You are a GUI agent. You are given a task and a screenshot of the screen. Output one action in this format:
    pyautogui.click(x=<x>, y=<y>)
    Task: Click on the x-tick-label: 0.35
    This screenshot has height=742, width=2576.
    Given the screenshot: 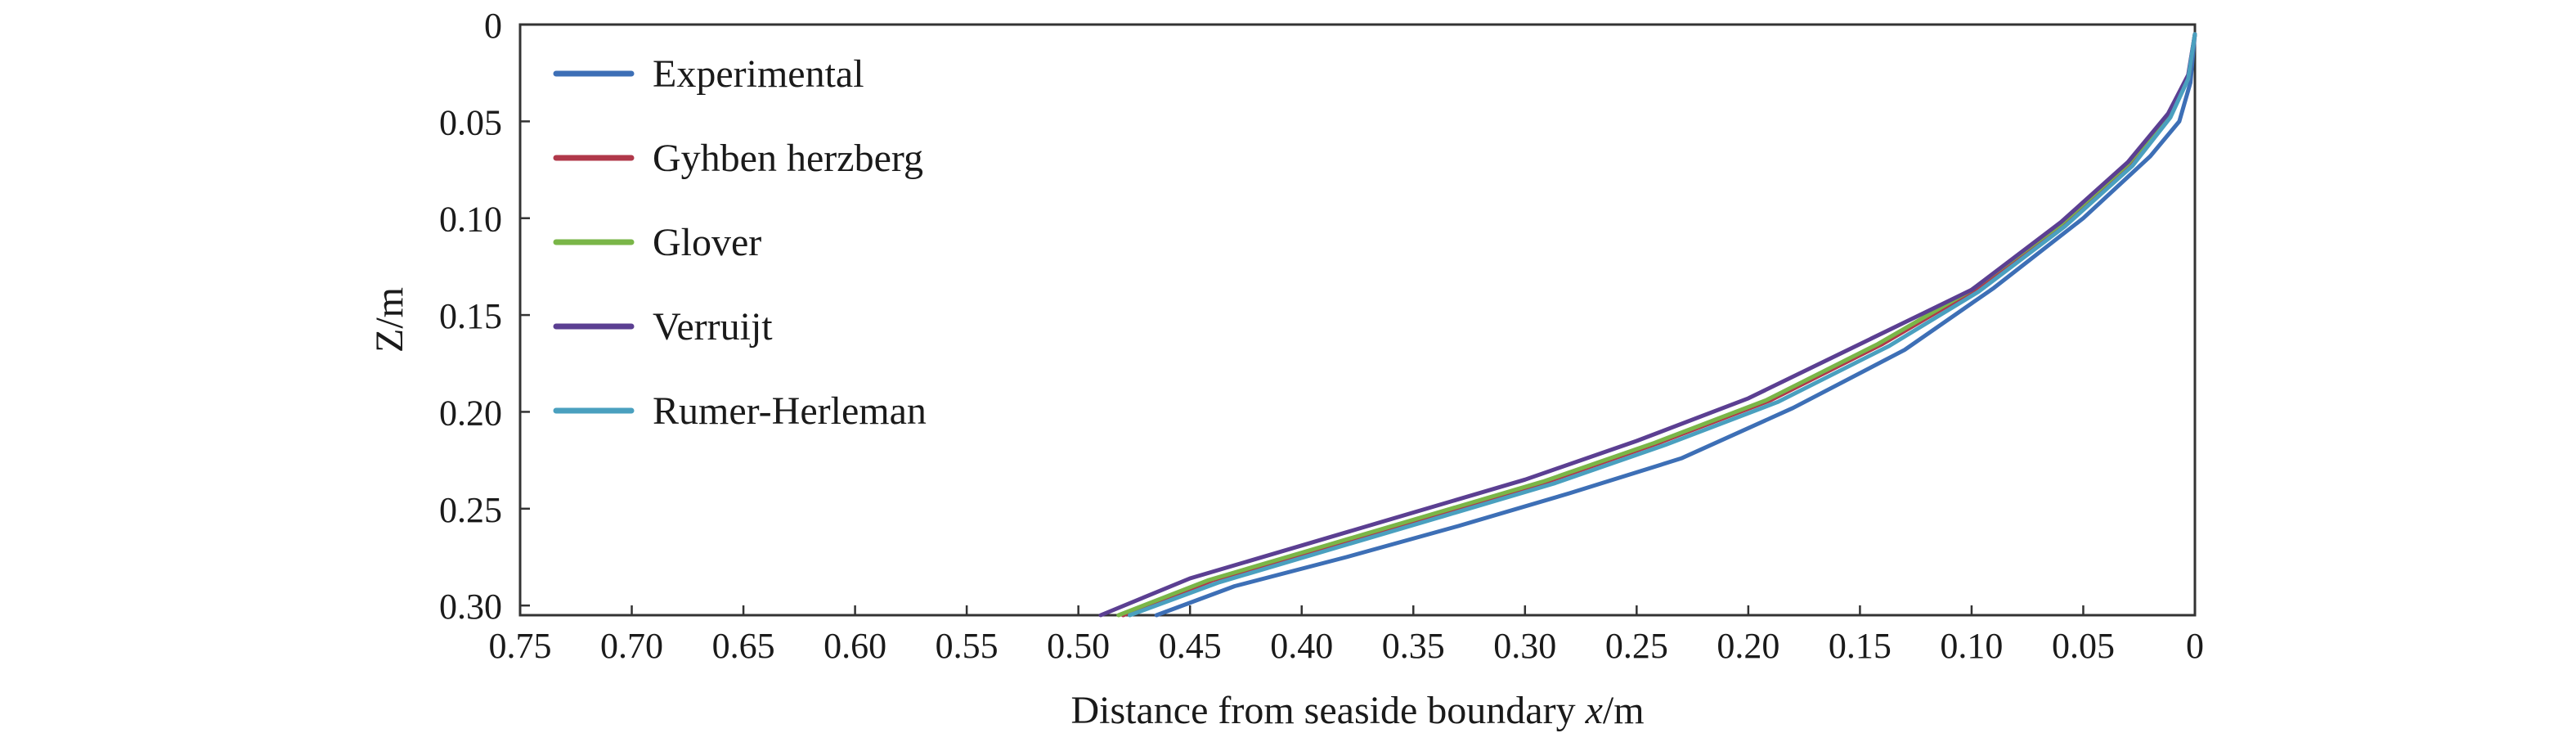 What is the action you would take?
    pyautogui.click(x=1413, y=646)
    